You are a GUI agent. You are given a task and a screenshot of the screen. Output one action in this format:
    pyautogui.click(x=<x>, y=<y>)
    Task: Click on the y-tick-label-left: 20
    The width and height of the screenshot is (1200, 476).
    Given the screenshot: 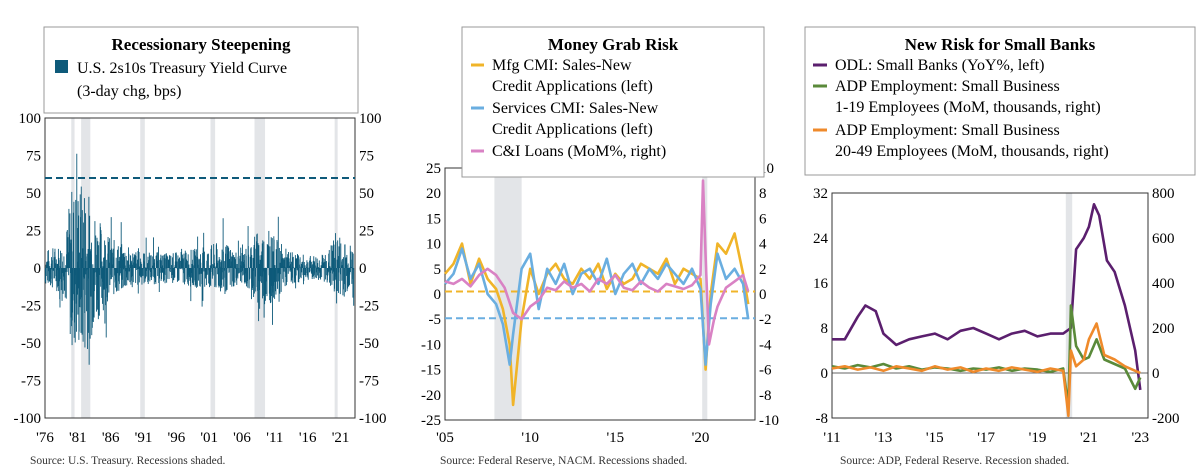 What is the action you would take?
    pyautogui.click(x=433, y=194)
    